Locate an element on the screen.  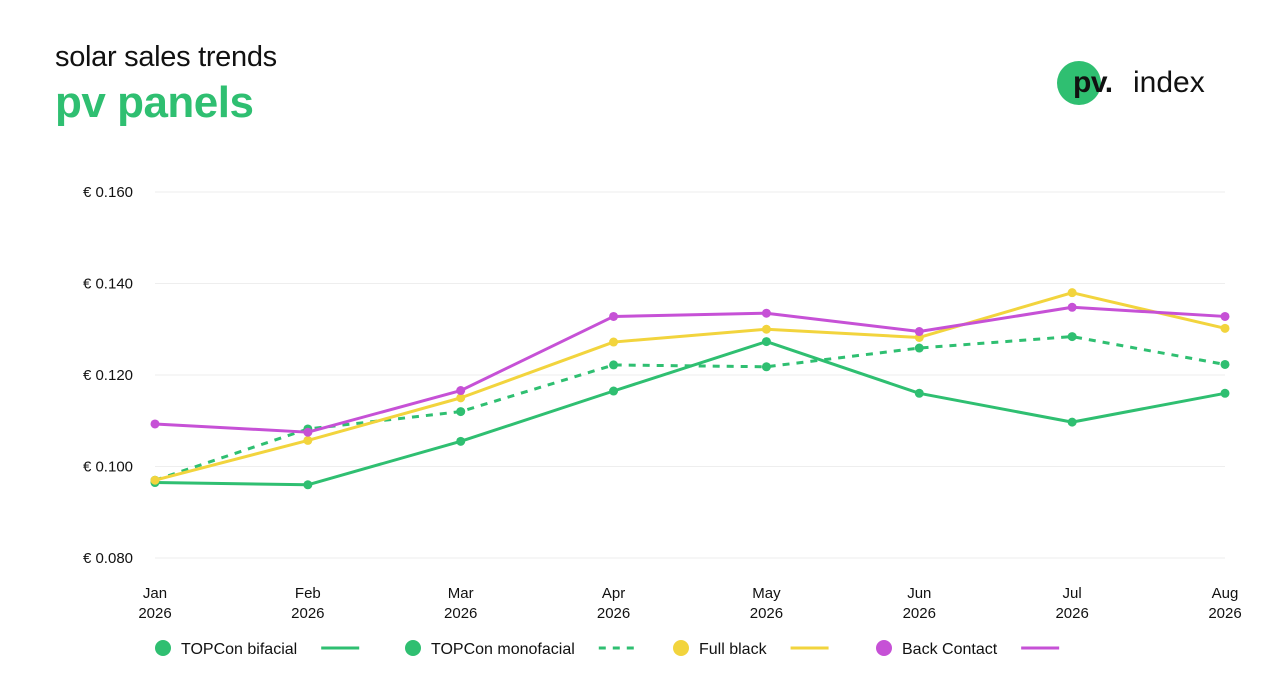
x-tick-label: Jun is located at coordinates (919, 593).